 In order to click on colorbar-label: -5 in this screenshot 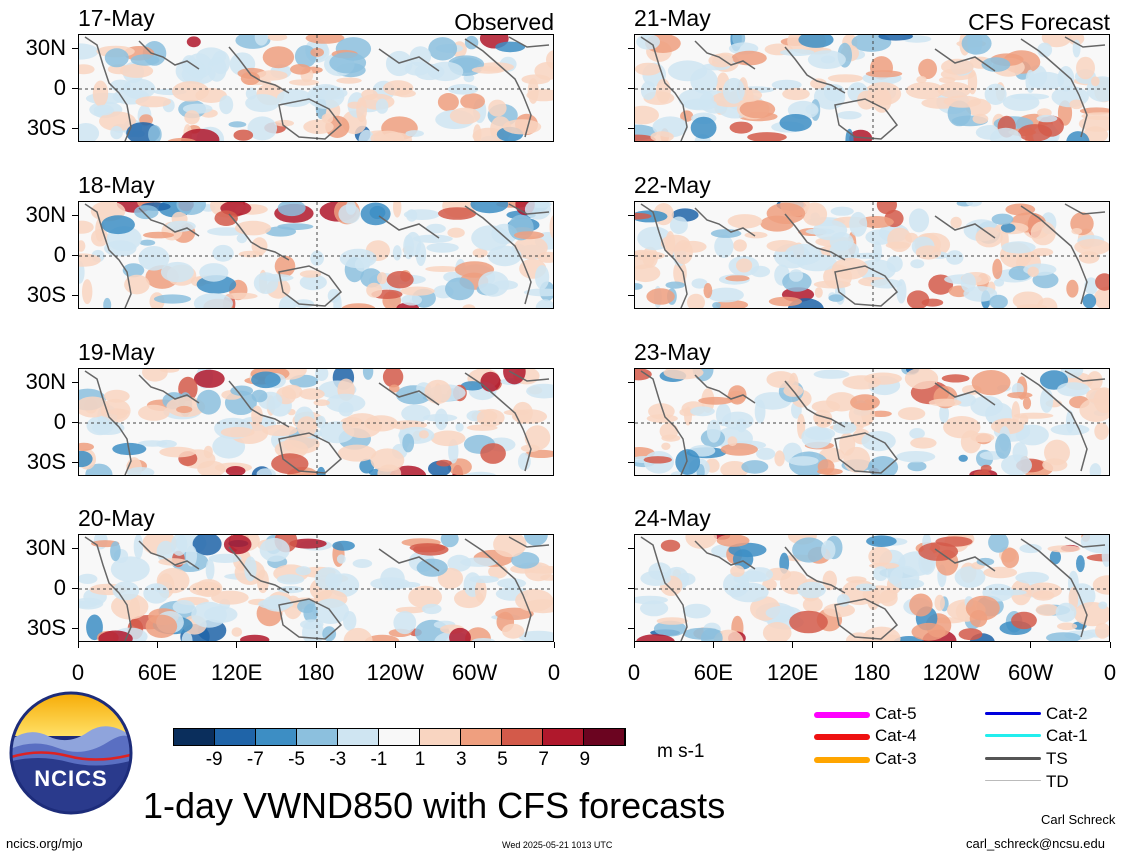, I will do `click(296, 759)`.